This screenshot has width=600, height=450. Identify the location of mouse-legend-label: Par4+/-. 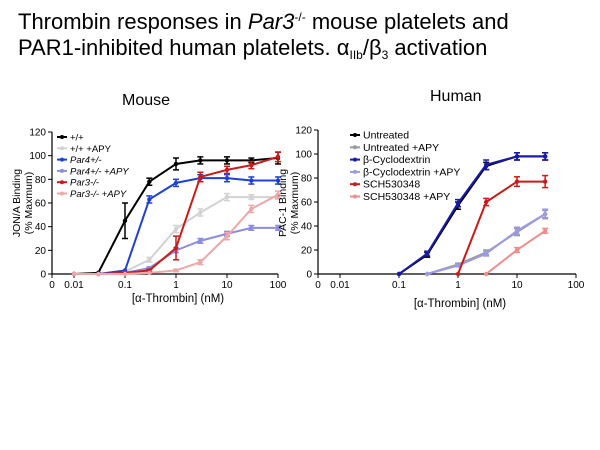
(85, 160).